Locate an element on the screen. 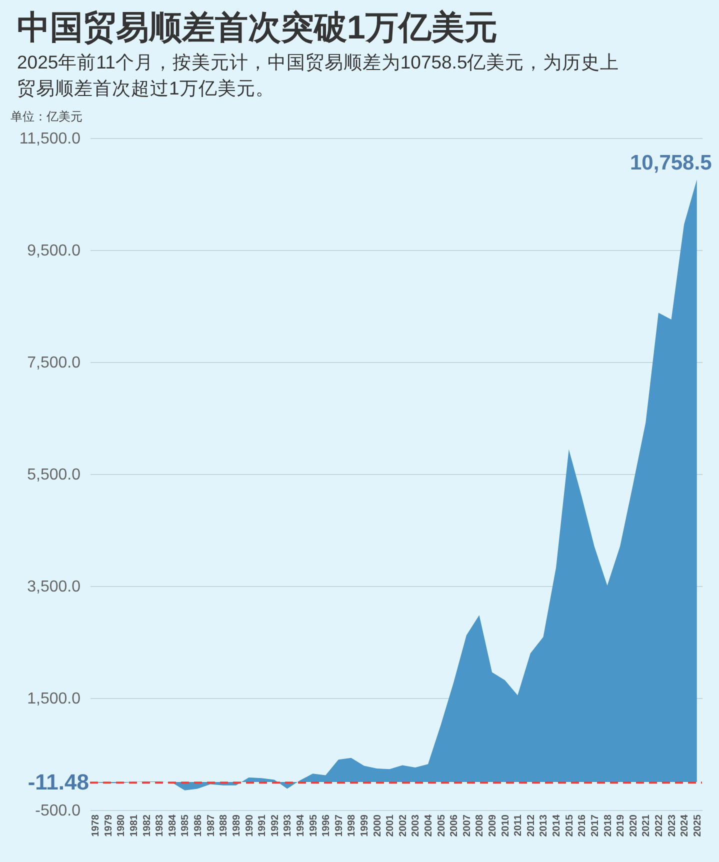 The width and height of the screenshot is (719, 862). x-tick-label: 1986 is located at coordinates (198, 825).